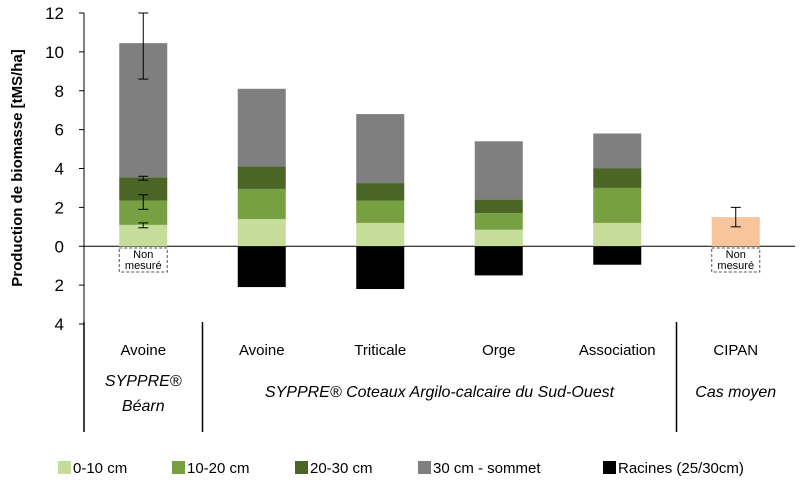 The width and height of the screenshot is (800, 486). I want to click on legend-label: 10-20 cm, so click(218, 468).